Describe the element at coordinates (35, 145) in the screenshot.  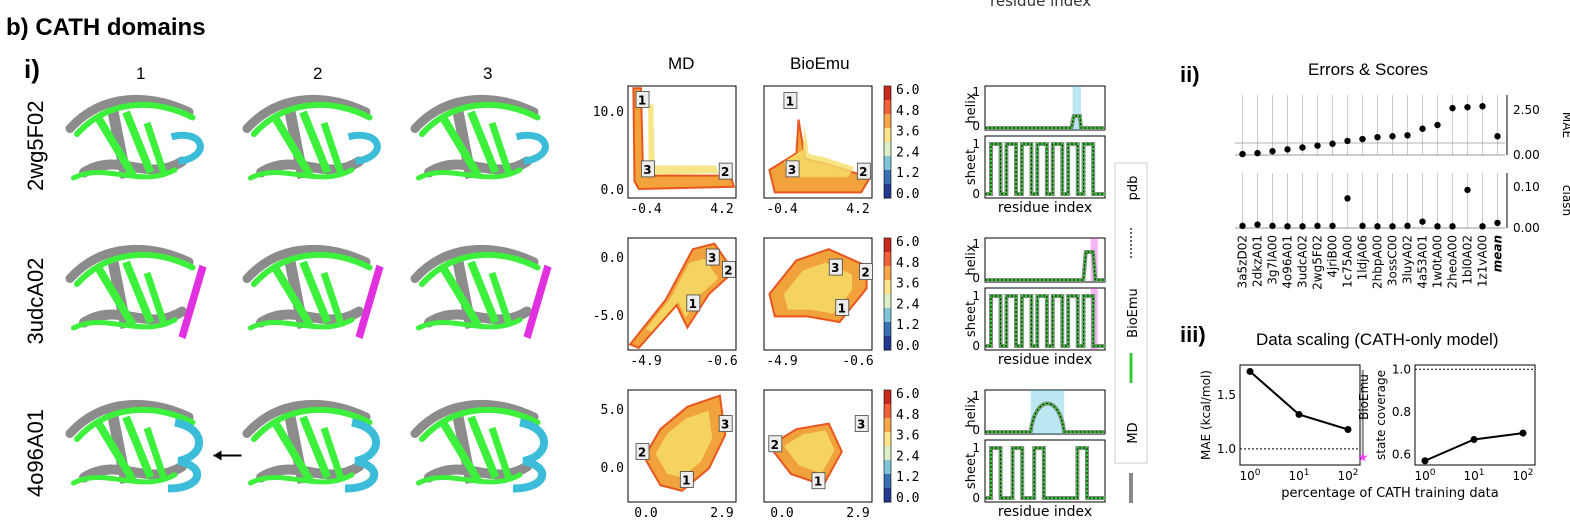
I see `row-label-1: 2wg5F02` at that location.